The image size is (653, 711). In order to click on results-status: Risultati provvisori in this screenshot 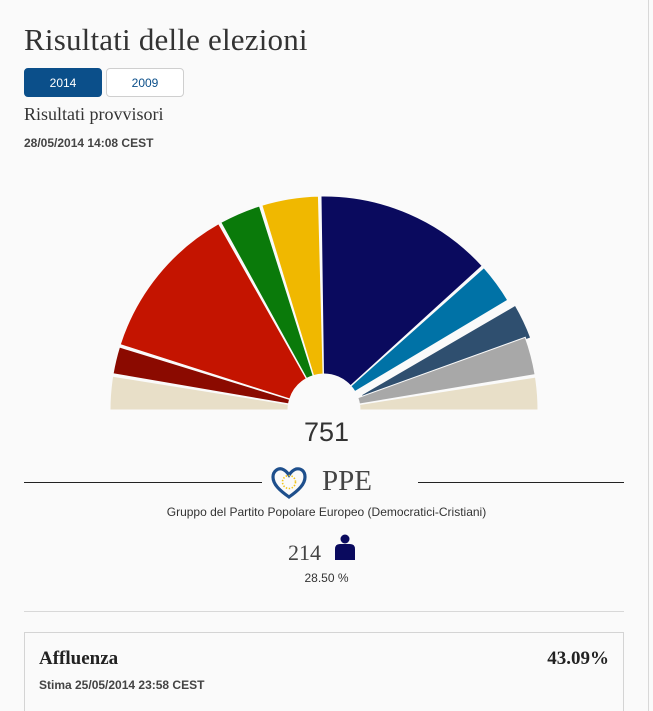, I will do `click(94, 114)`.